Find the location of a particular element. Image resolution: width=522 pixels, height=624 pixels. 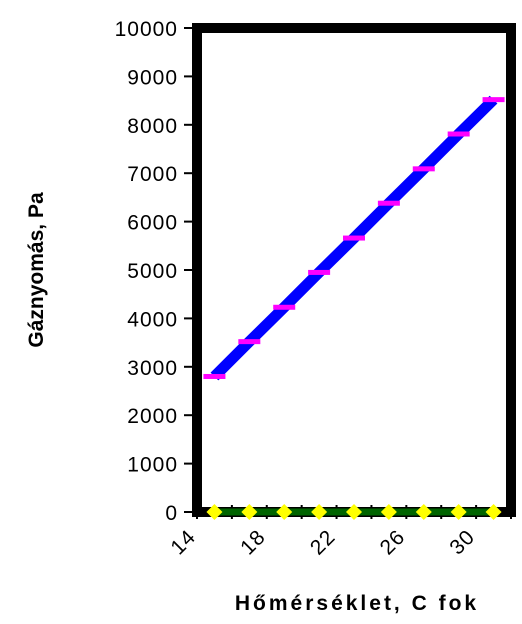

y-tick-label: 6000 is located at coordinates (152, 223).